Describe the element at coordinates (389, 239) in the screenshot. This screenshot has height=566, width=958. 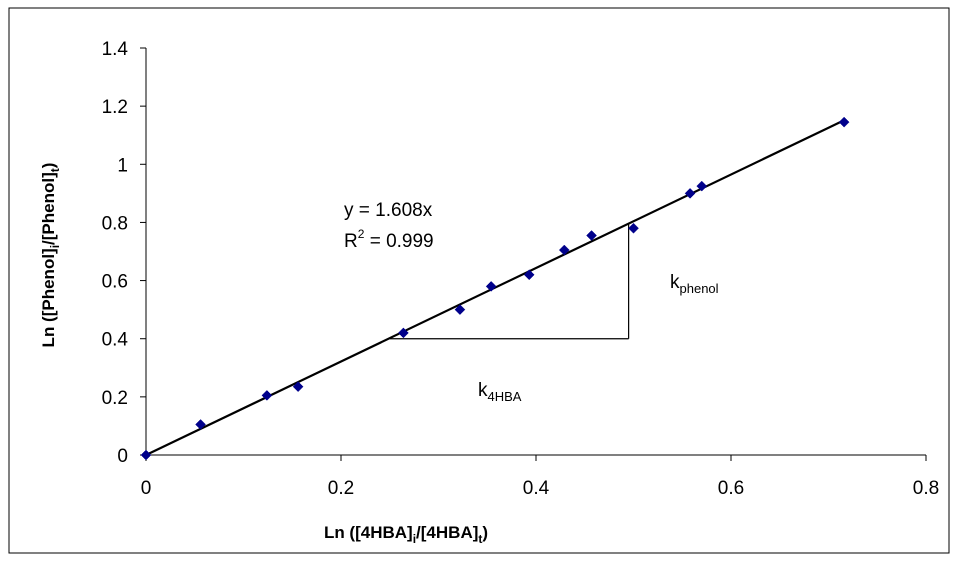
I see `r-squared-label: R2 = 0.999` at that location.